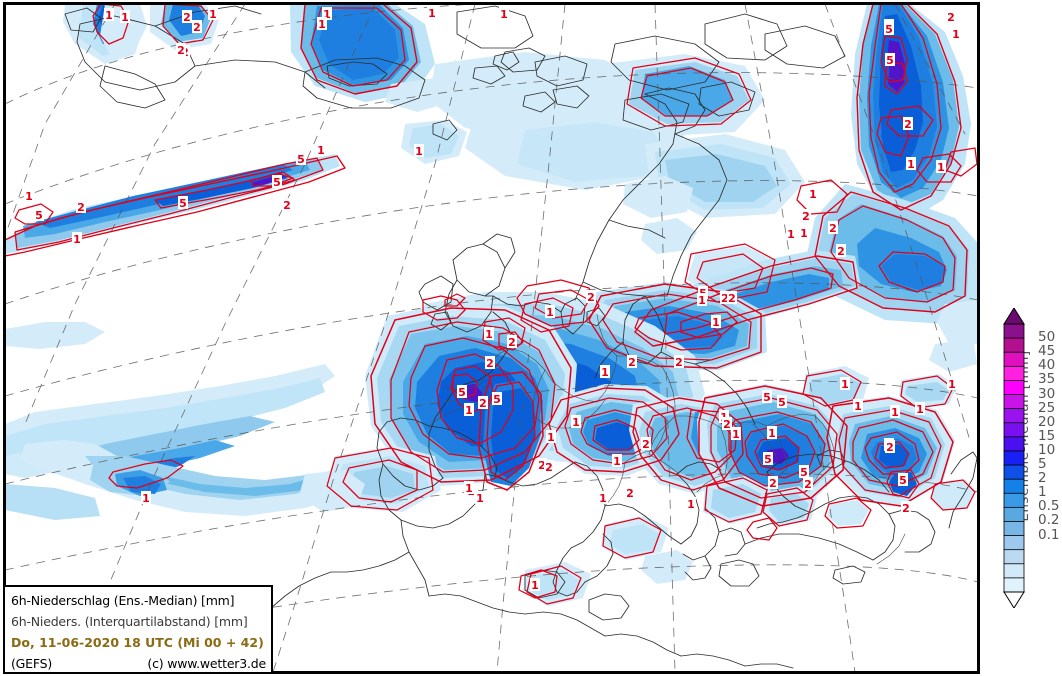 The image size is (1062, 676). I want to click on colorbar-tick: 10, so click(1047, 449).